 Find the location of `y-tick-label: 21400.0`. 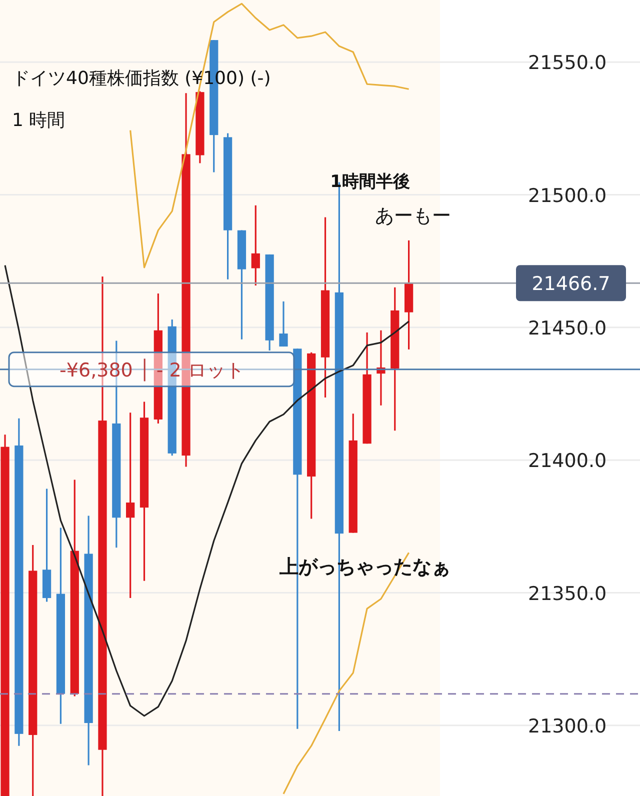

y-tick-label: 21400.0 is located at coordinates (567, 461).